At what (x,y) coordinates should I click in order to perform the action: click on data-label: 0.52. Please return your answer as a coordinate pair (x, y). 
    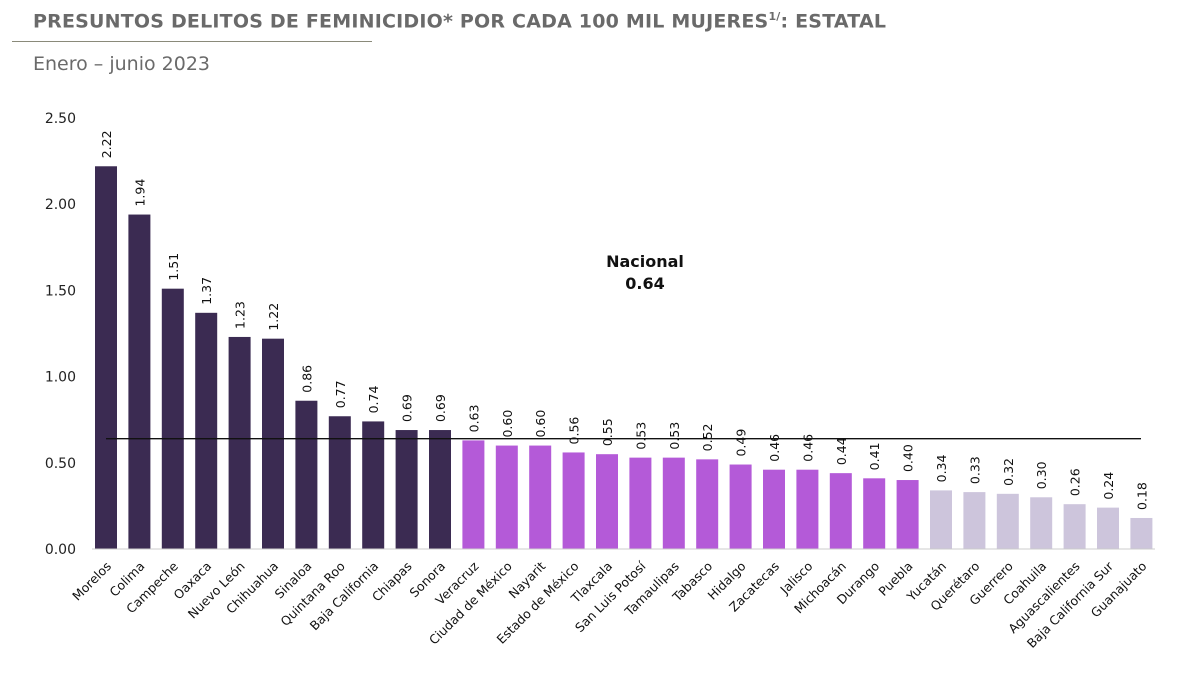
    Looking at the image, I should click on (707, 438).